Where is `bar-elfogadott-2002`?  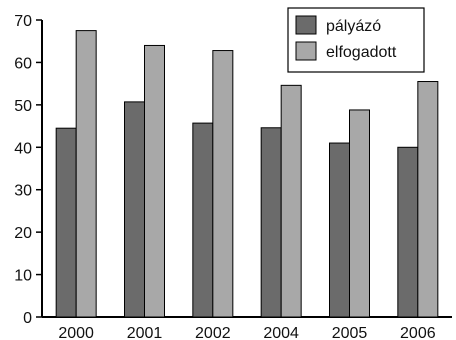
bar-elfogadott-2002 is located at coordinates (223, 184).